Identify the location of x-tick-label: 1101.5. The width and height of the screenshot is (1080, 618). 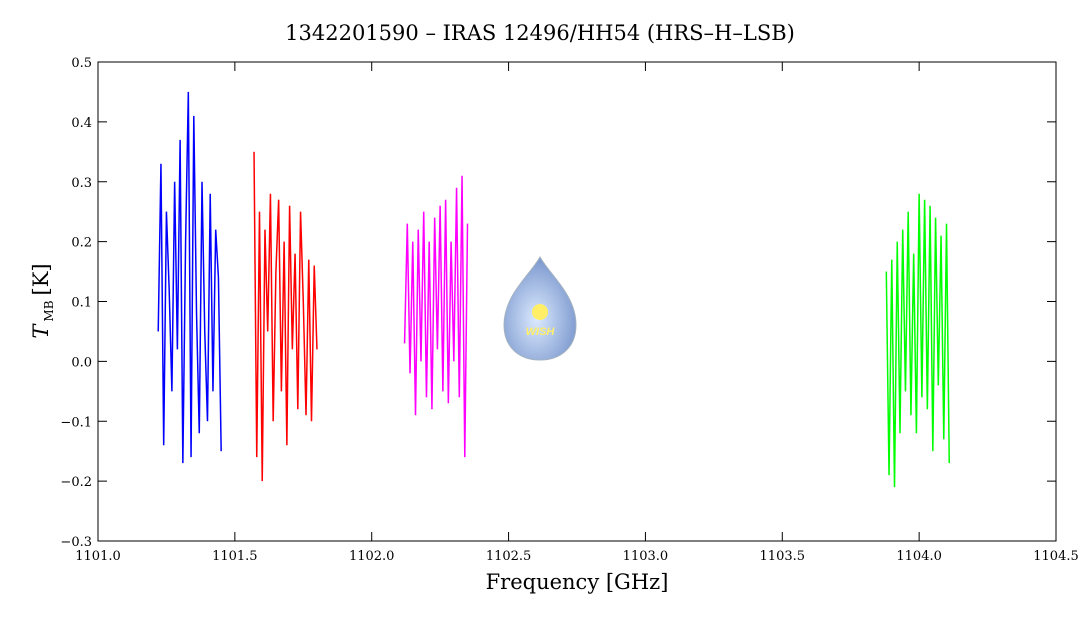
(235, 556).